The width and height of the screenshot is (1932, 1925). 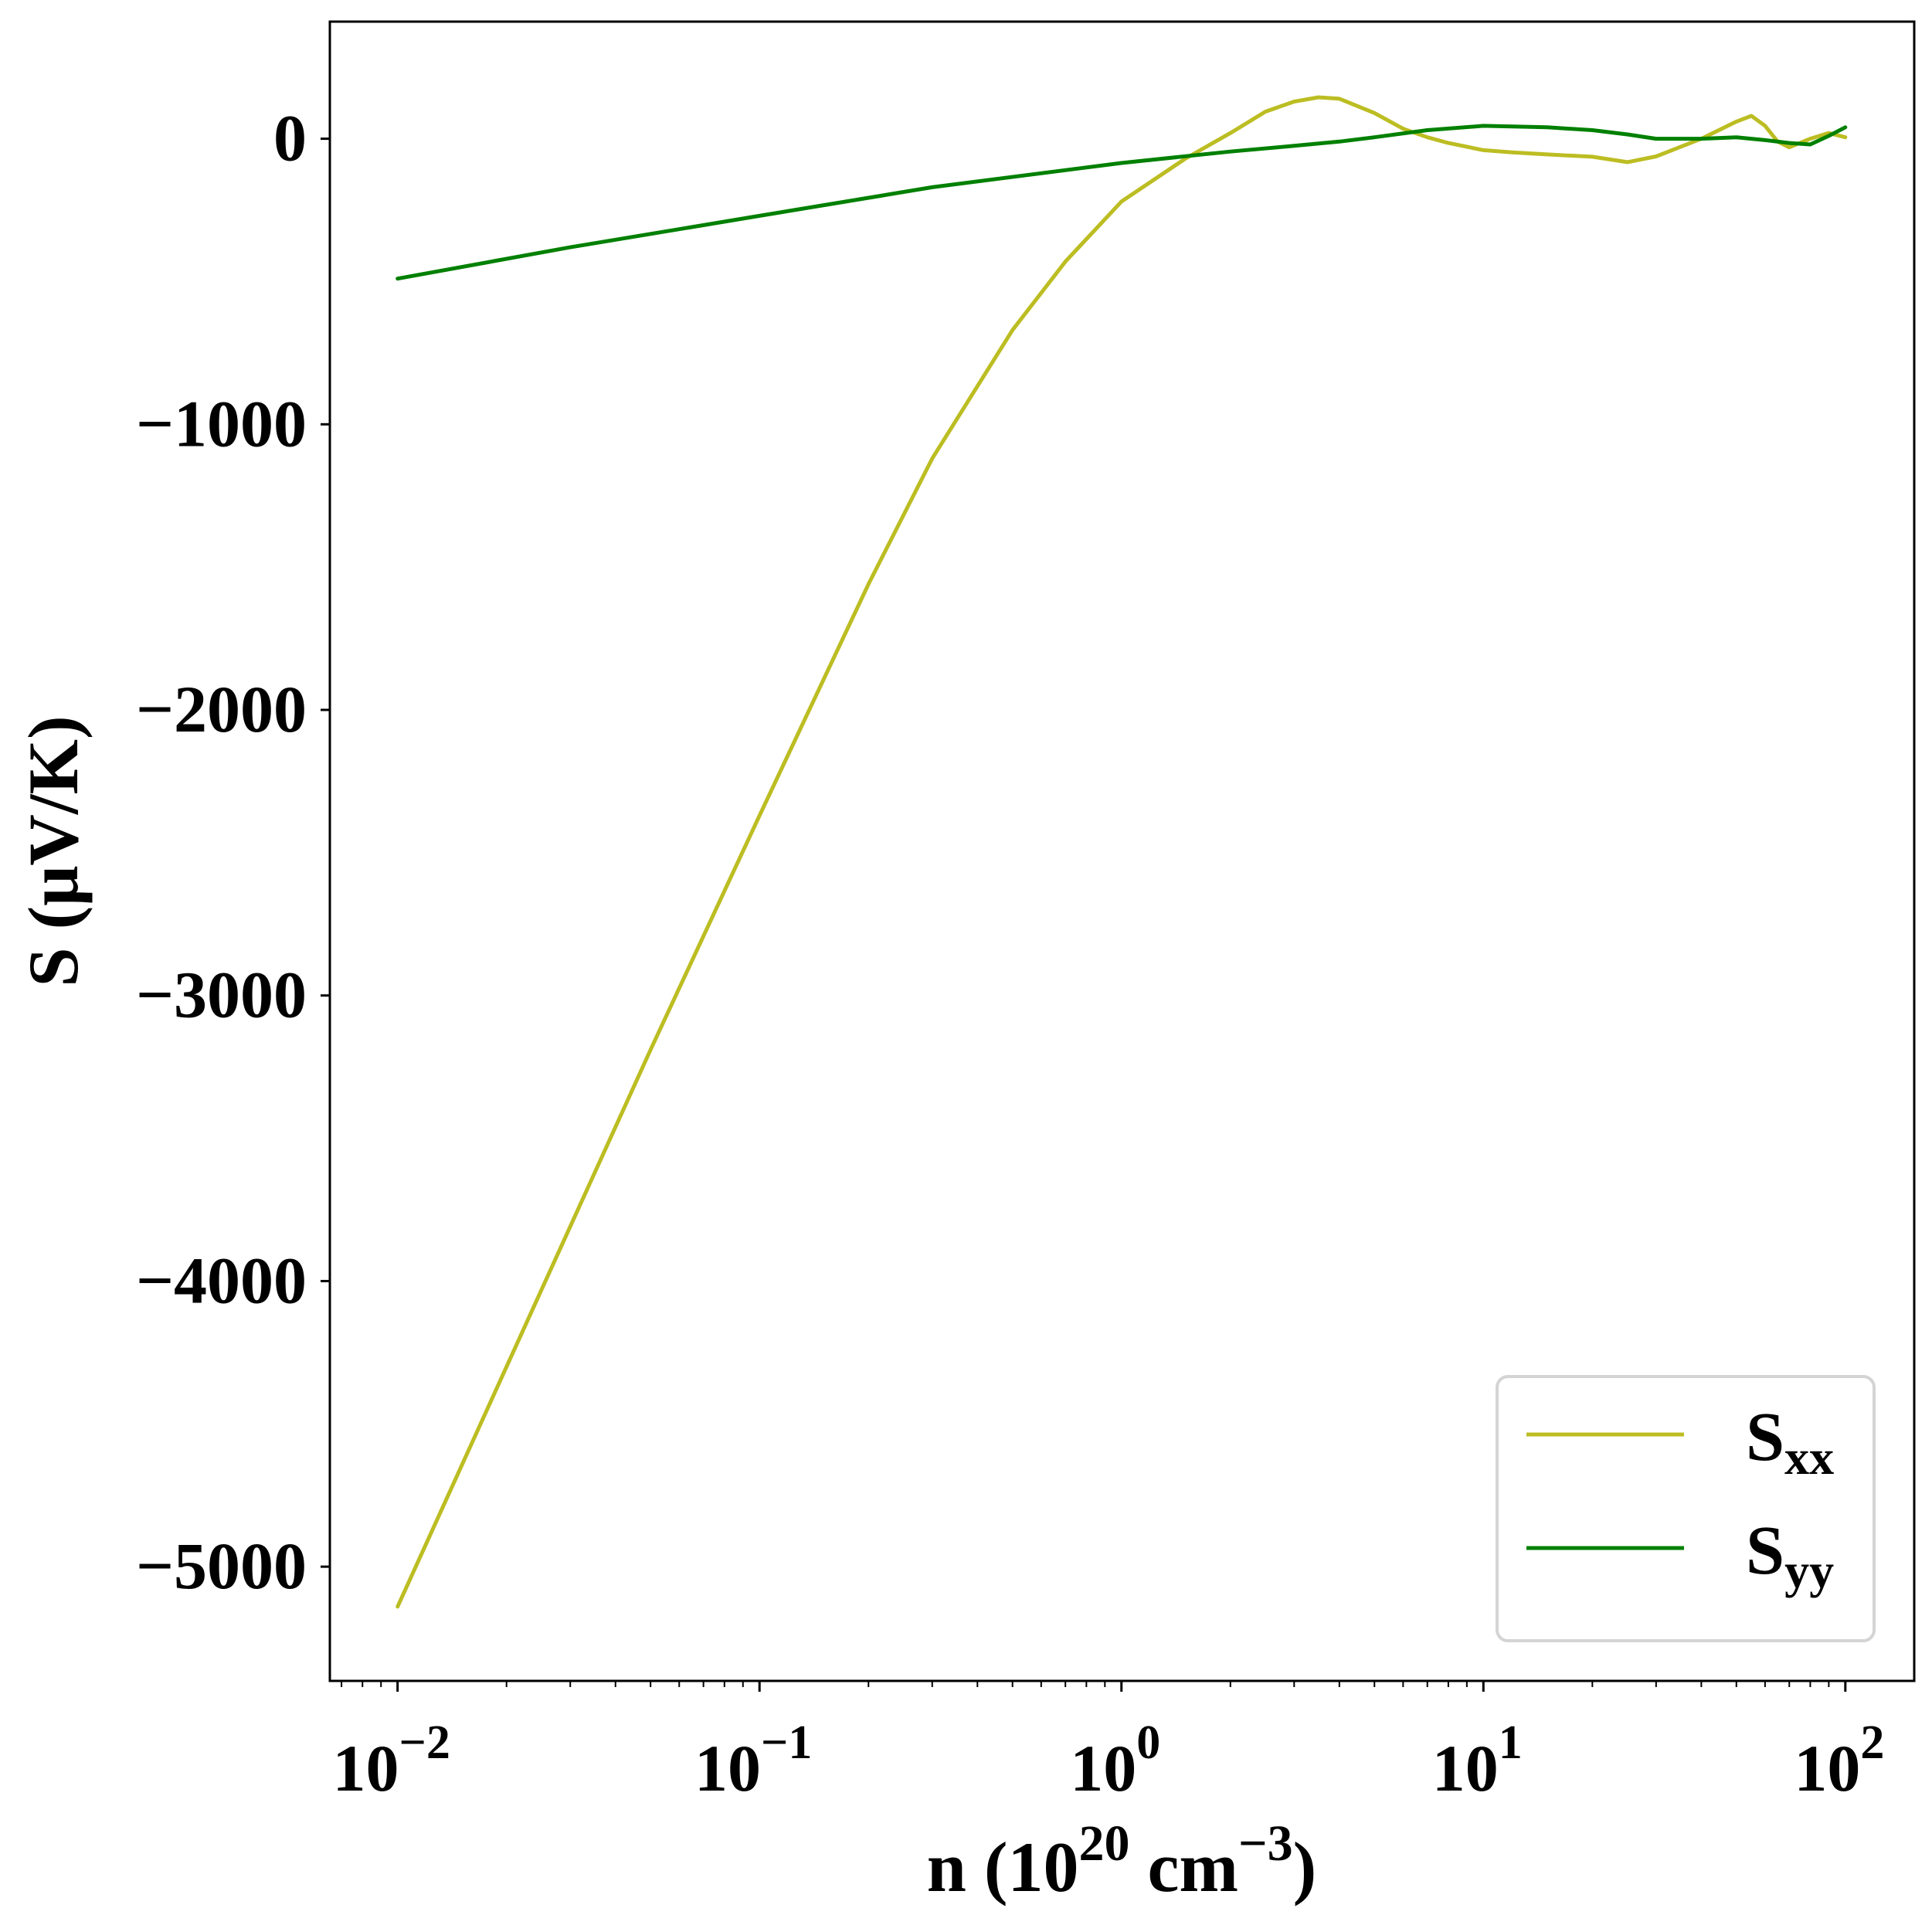 What do you see at coordinates (1839, 1760) in the screenshot?
I see `x-tick-label: 10²` at bounding box center [1839, 1760].